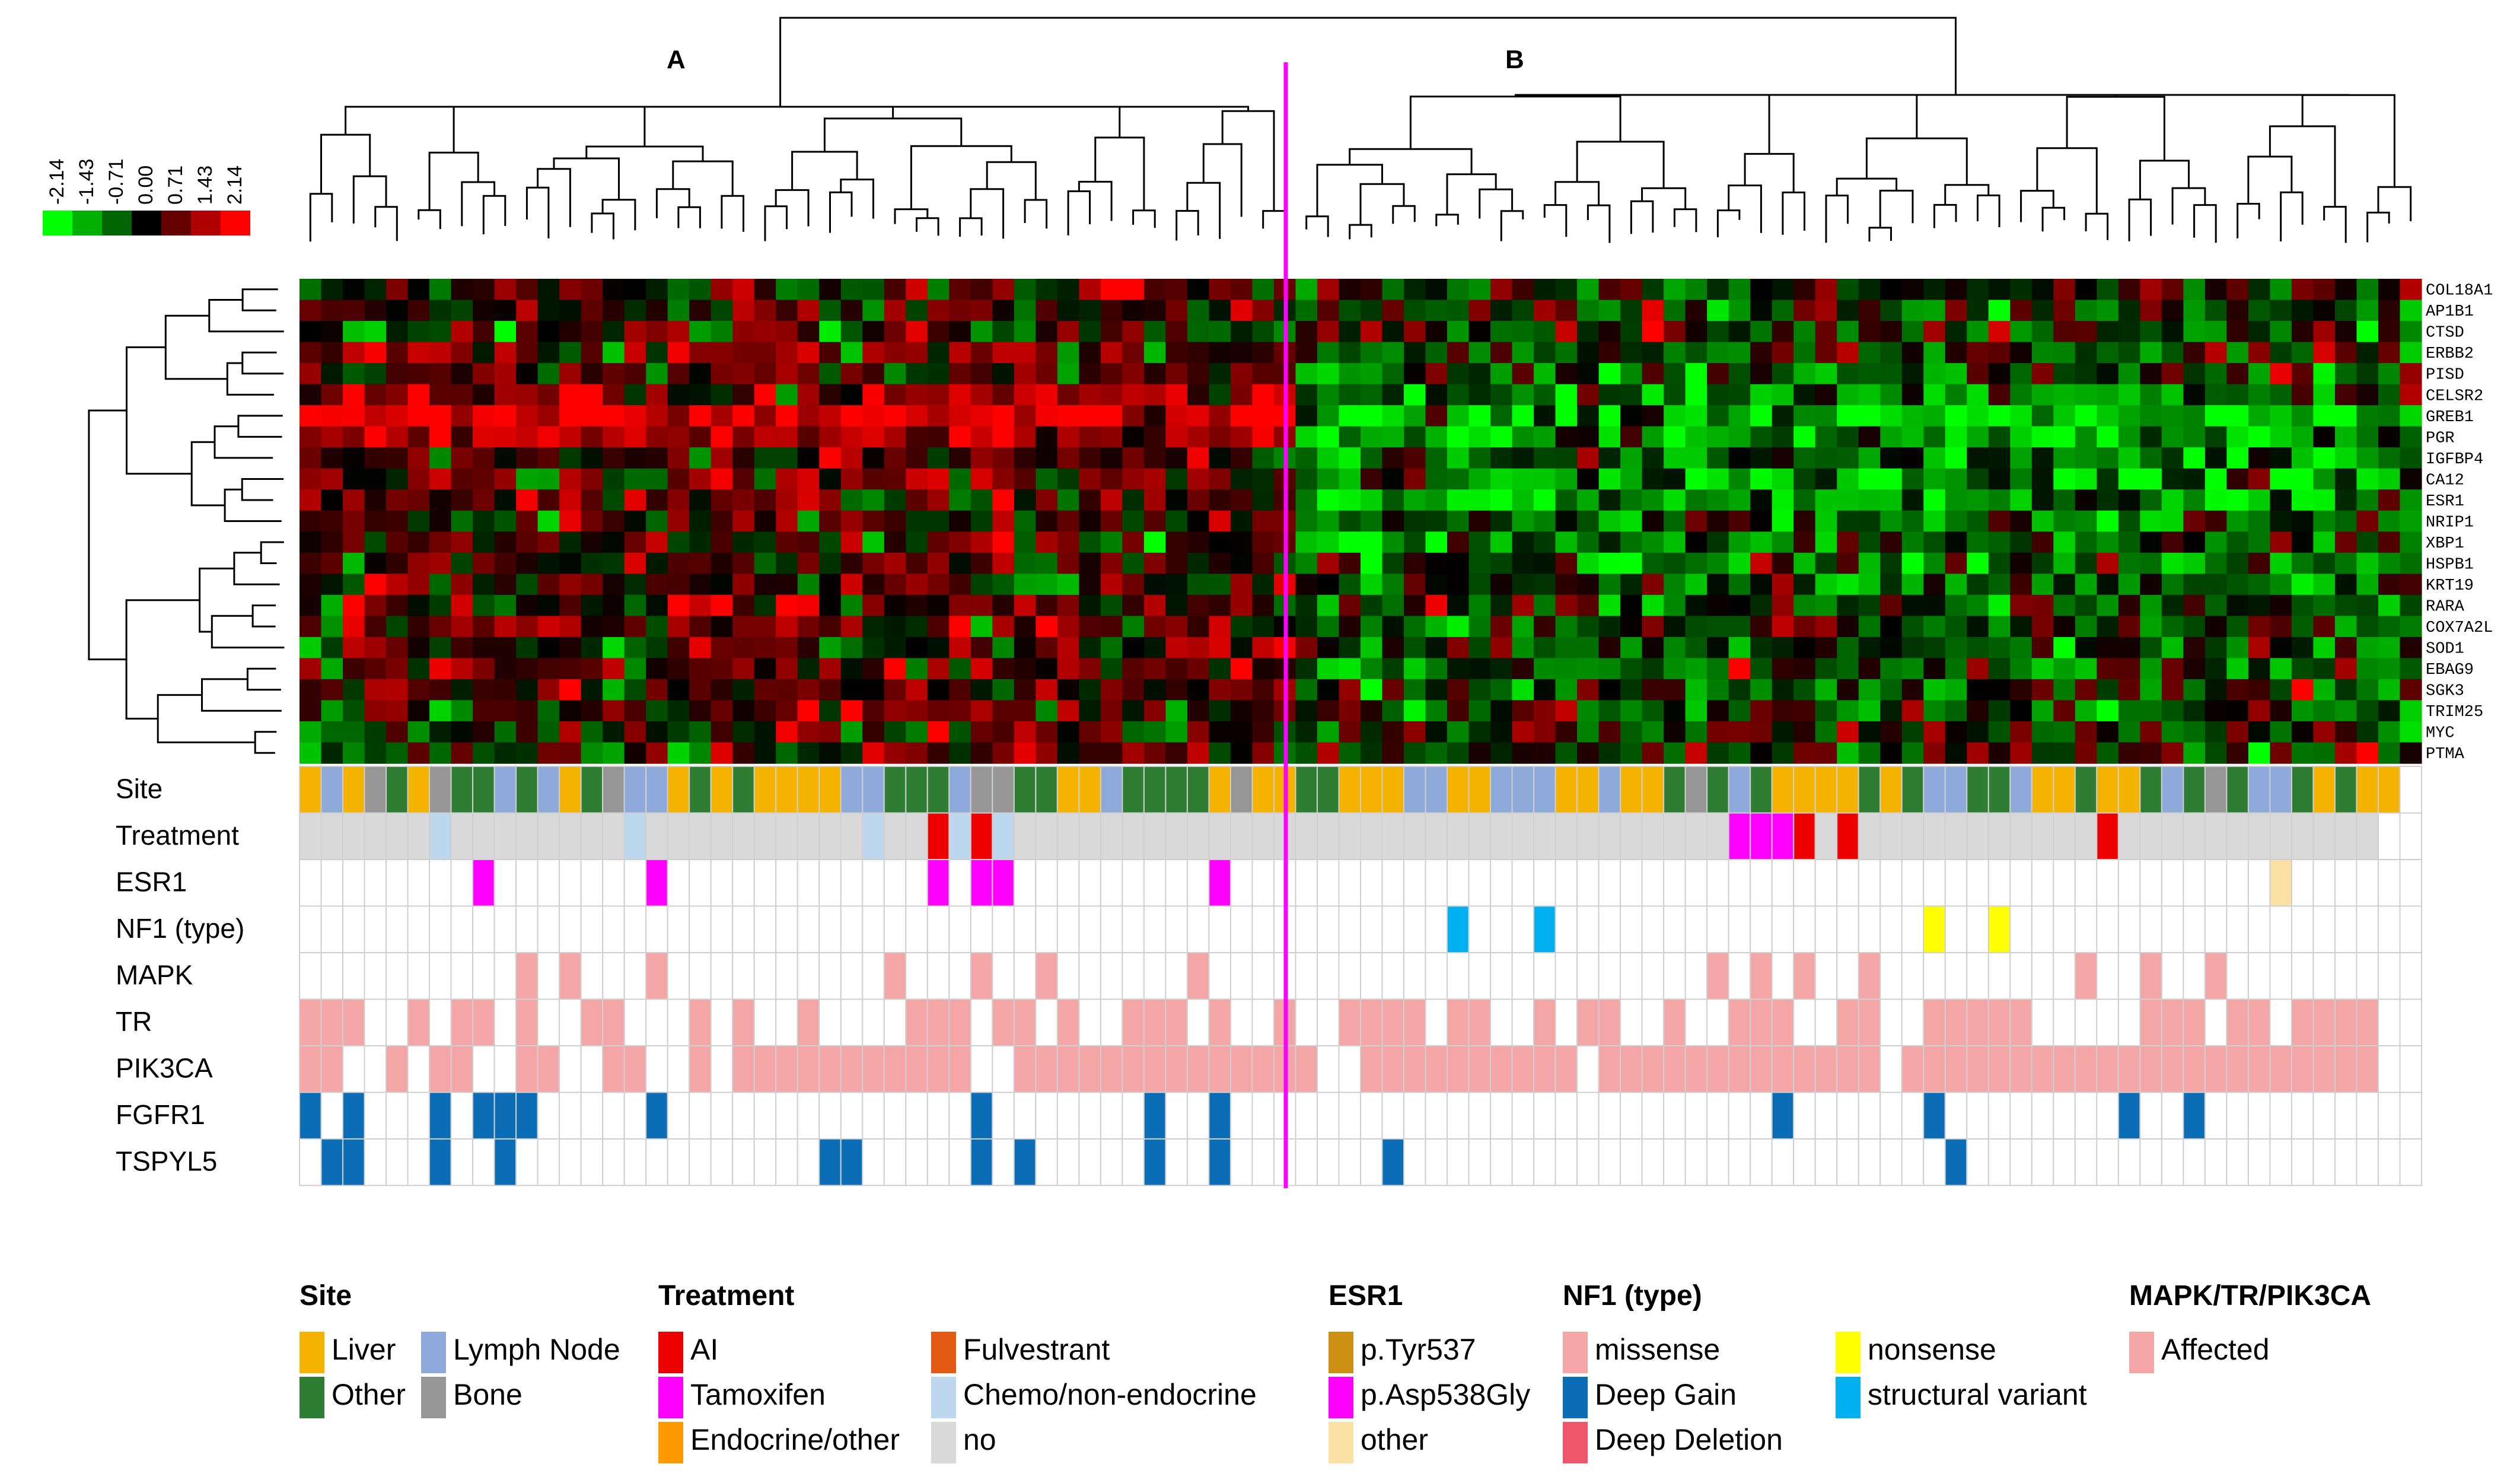 Image resolution: width=2520 pixels, height=1480 pixels. Describe the element at coordinates (2232, 95) in the screenshot. I see `dendrogram-branch` at that location.